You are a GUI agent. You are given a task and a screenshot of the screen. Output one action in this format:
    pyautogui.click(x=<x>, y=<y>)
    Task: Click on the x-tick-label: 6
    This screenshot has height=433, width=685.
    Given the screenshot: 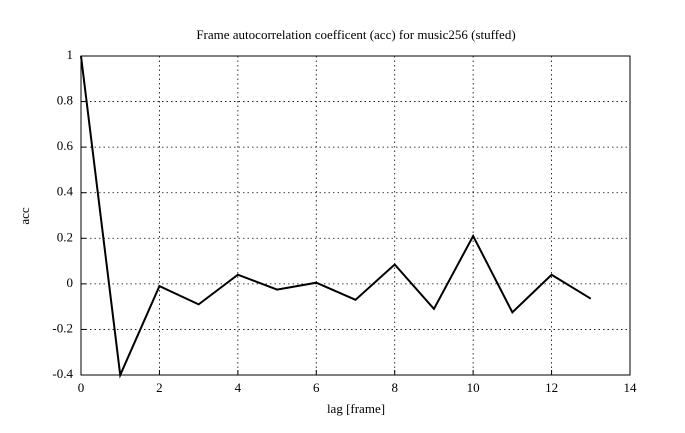 What is the action you would take?
    pyautogui.click(x=316, y=387)
    